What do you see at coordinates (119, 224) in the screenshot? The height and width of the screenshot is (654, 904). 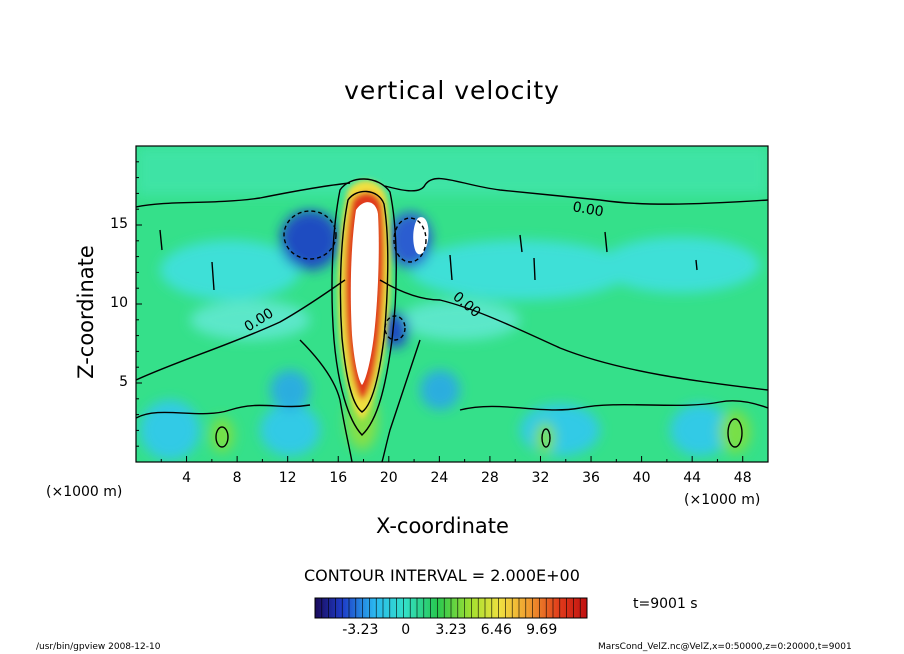 I see `y-tick-label: 15` at bounding box center [119, 224].